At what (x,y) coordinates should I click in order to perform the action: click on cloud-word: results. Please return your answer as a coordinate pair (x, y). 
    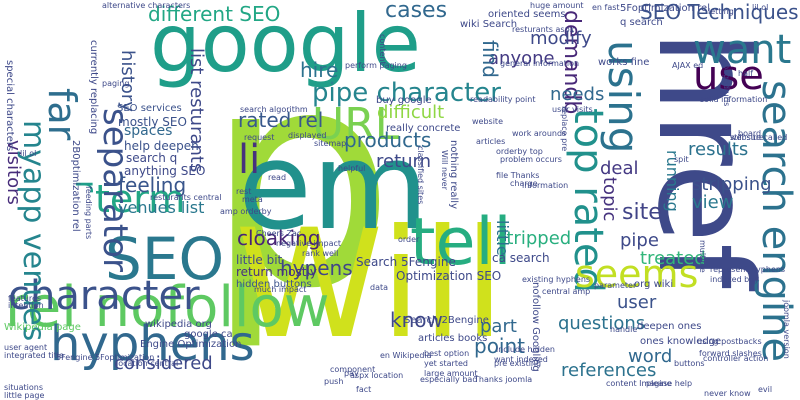
    Looking at the image, I should click on (718, 149).